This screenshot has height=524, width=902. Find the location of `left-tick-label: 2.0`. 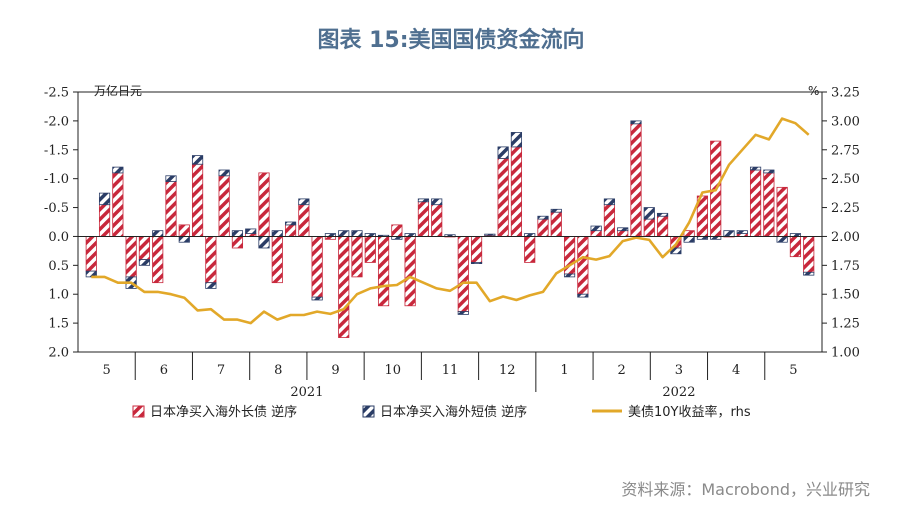

left-tick-label: 2.0 is located at coordinates (58, 353).